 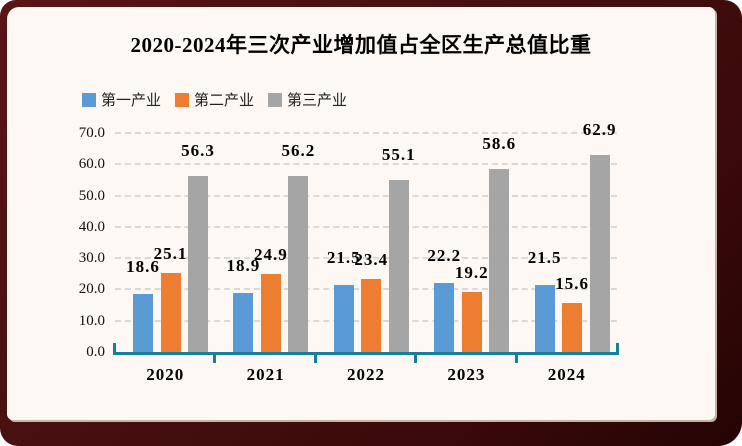 I want to click on x-axis-category-label: 2022, so click(x=366, y=374).